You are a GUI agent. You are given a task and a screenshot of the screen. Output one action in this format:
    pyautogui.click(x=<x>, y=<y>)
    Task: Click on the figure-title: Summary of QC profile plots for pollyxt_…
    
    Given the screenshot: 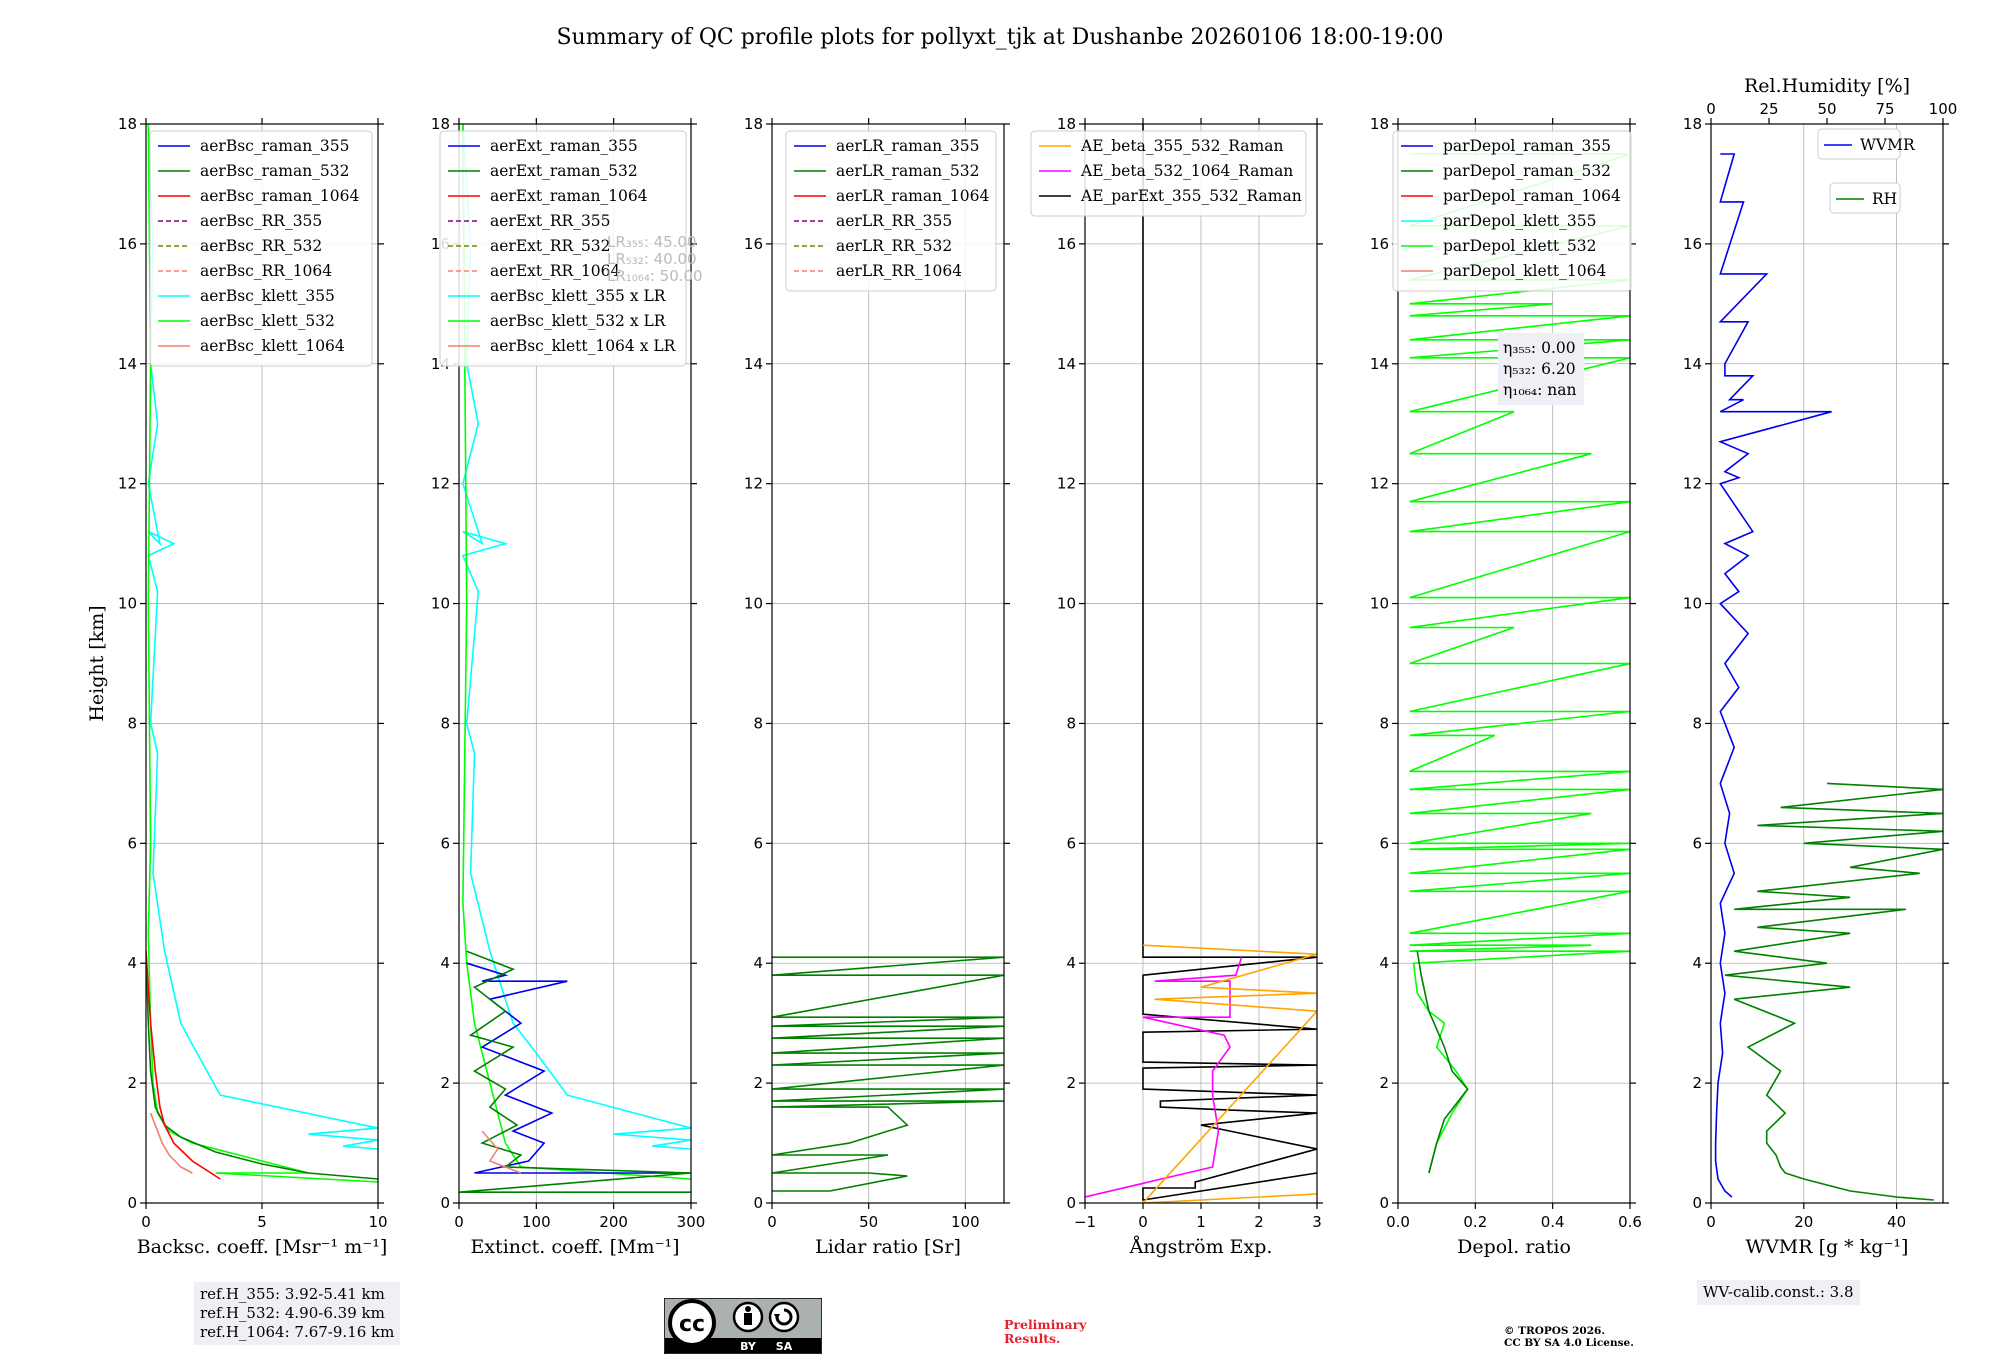 What is the action you would take?
    pyautogui.click(x=999, y=37)
    